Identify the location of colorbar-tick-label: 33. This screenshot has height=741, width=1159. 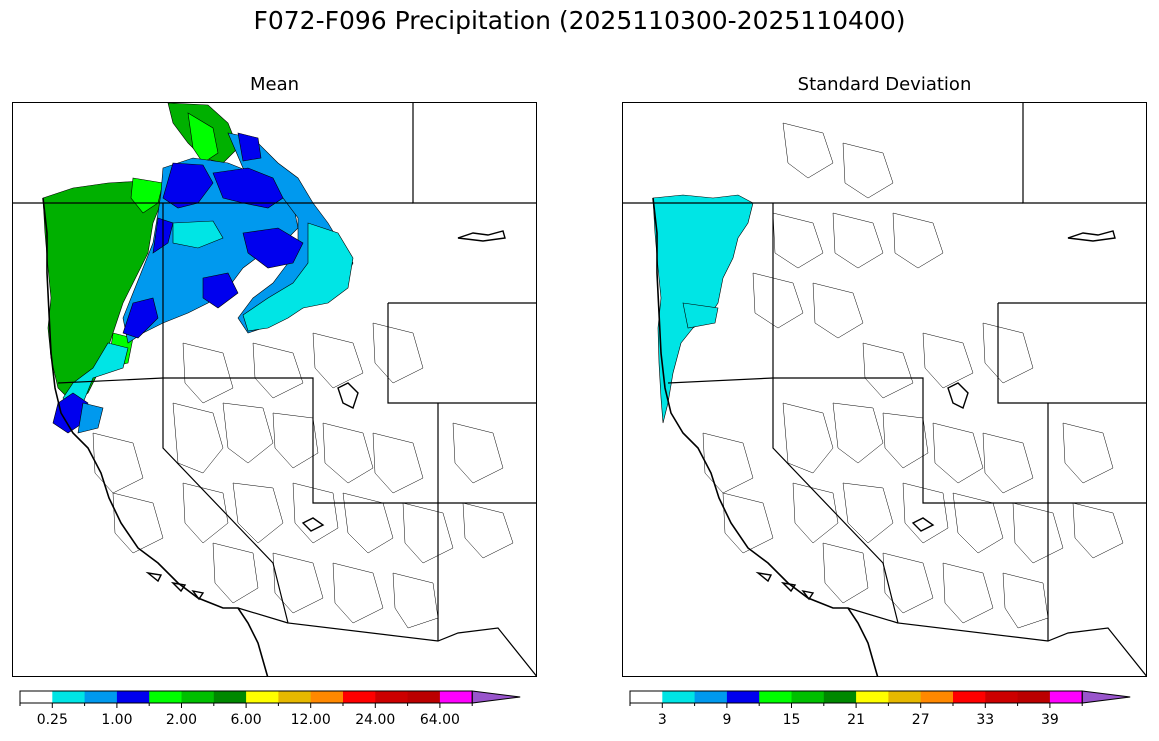
(985, 720).